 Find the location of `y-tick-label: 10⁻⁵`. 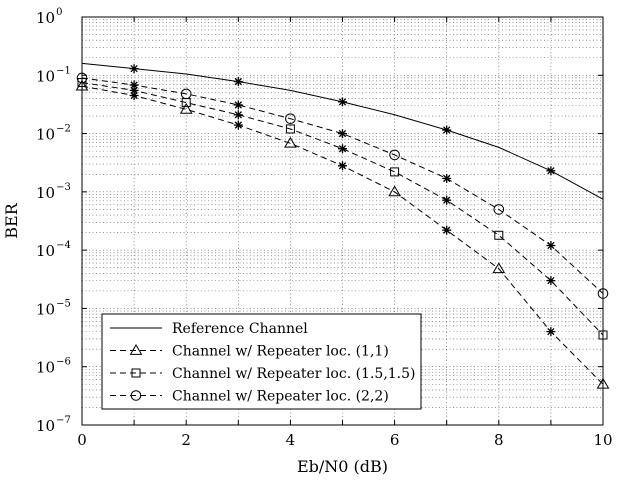

y-tick-label: 10⁻⁵ is located at coordinates (53, 308).